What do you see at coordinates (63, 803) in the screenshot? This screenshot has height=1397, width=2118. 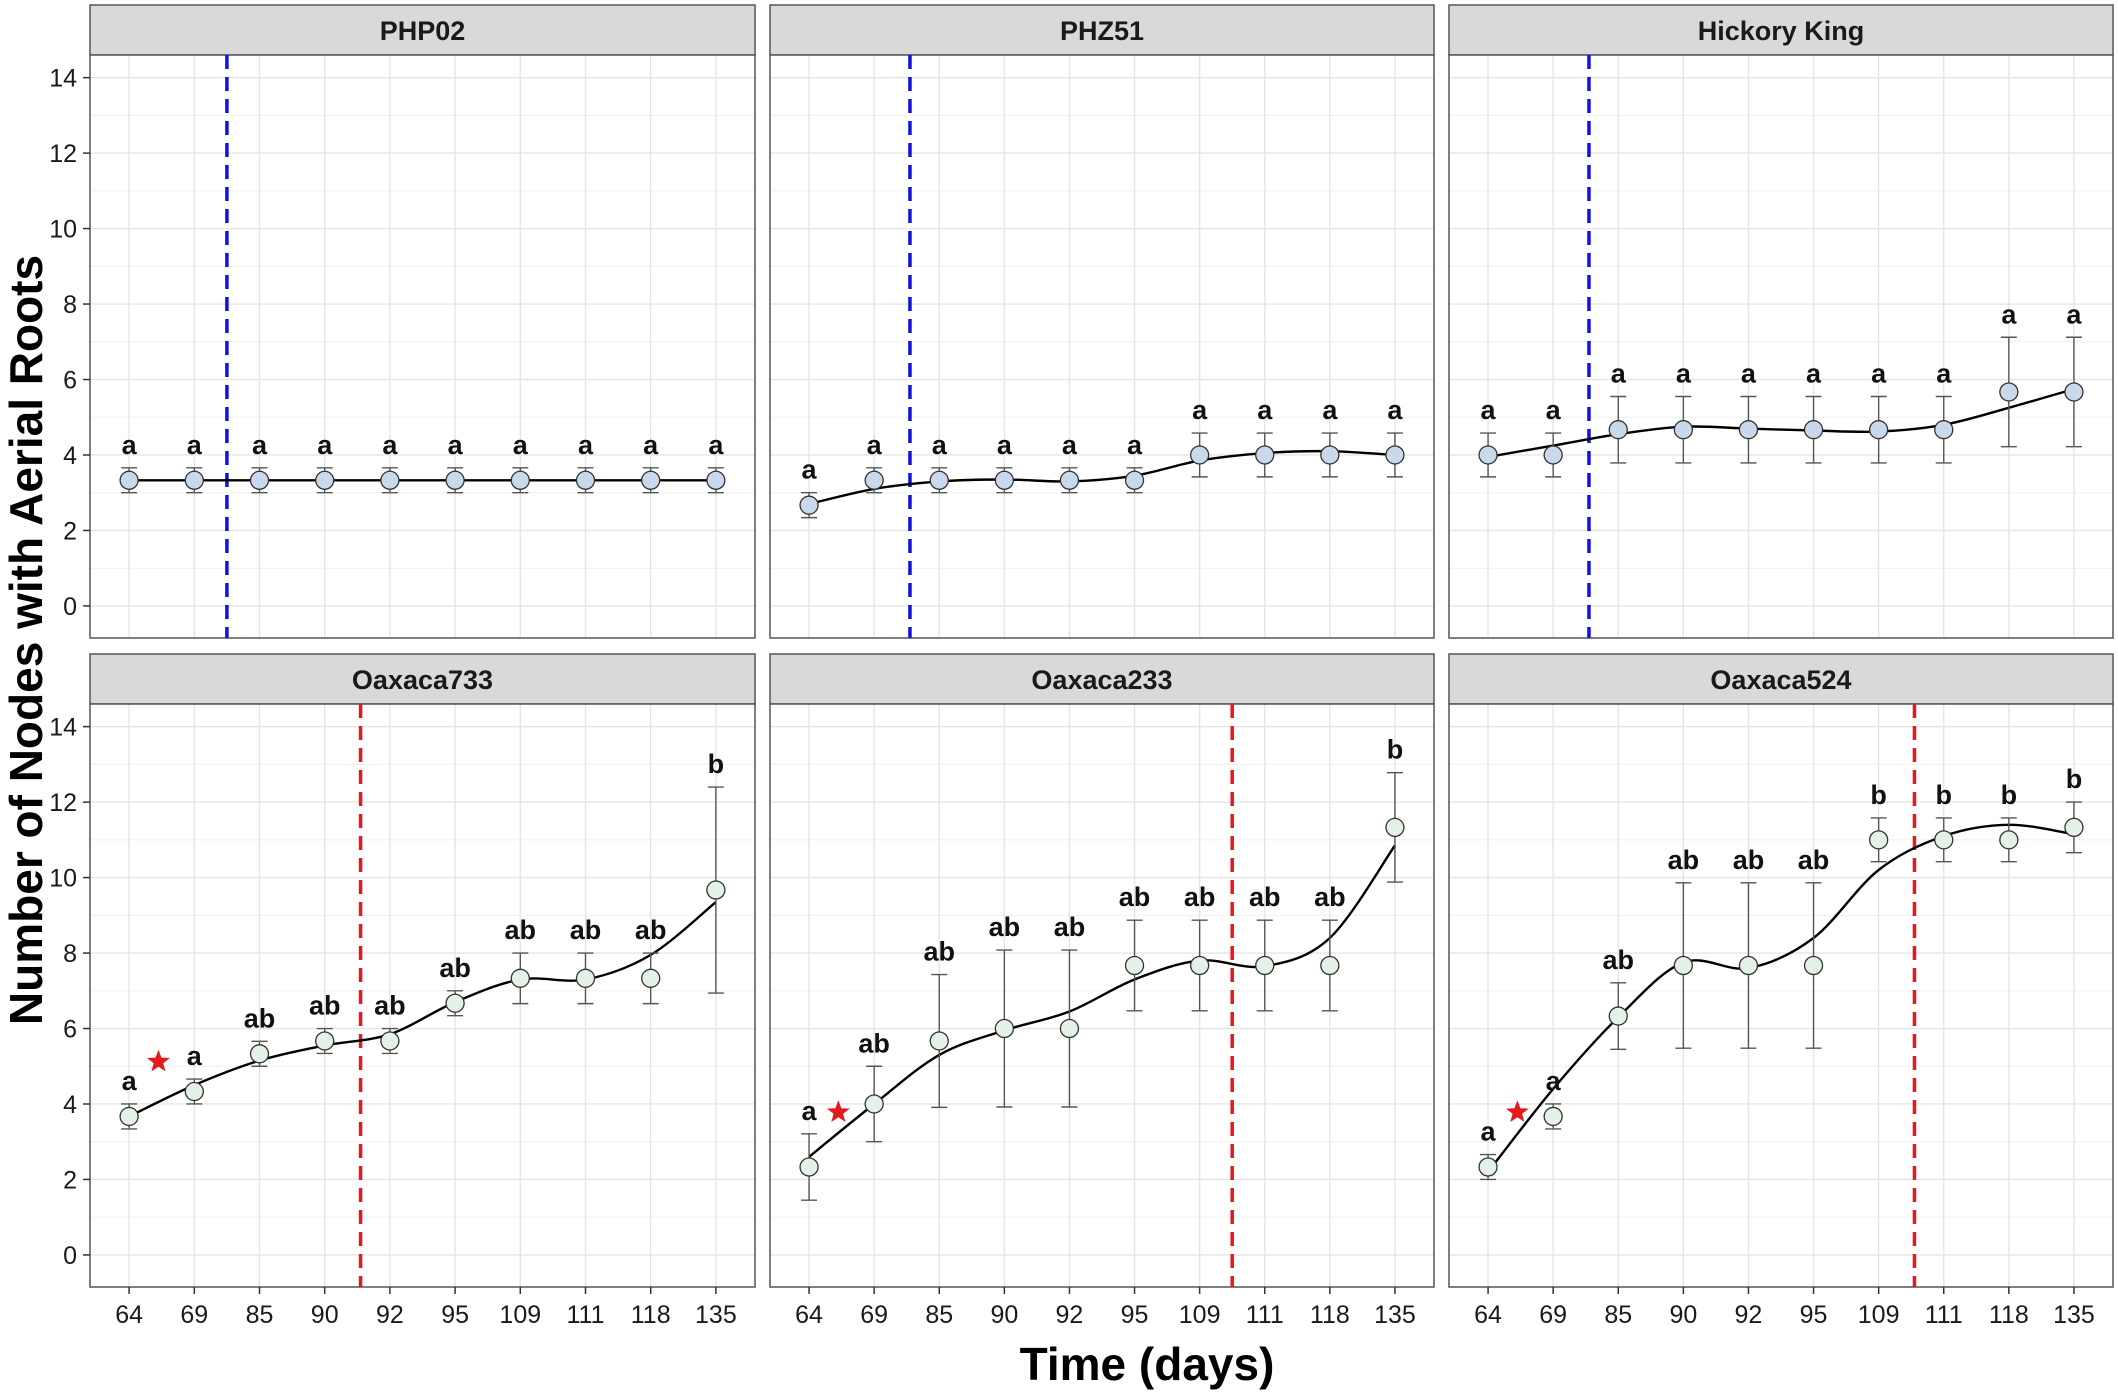 I see `y-tick-label: 12` at bounding box center [63, 803].